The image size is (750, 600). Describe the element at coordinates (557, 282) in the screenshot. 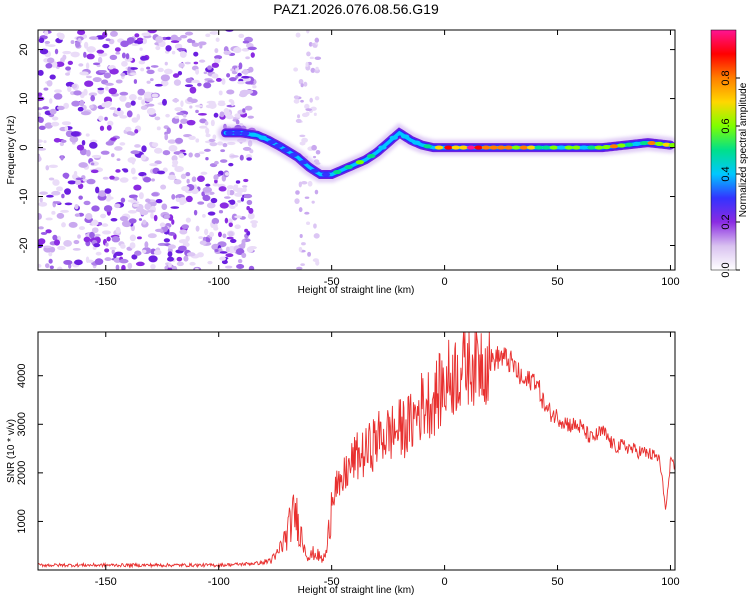

I see `spectrogram-xtick-label: 50` at that location.